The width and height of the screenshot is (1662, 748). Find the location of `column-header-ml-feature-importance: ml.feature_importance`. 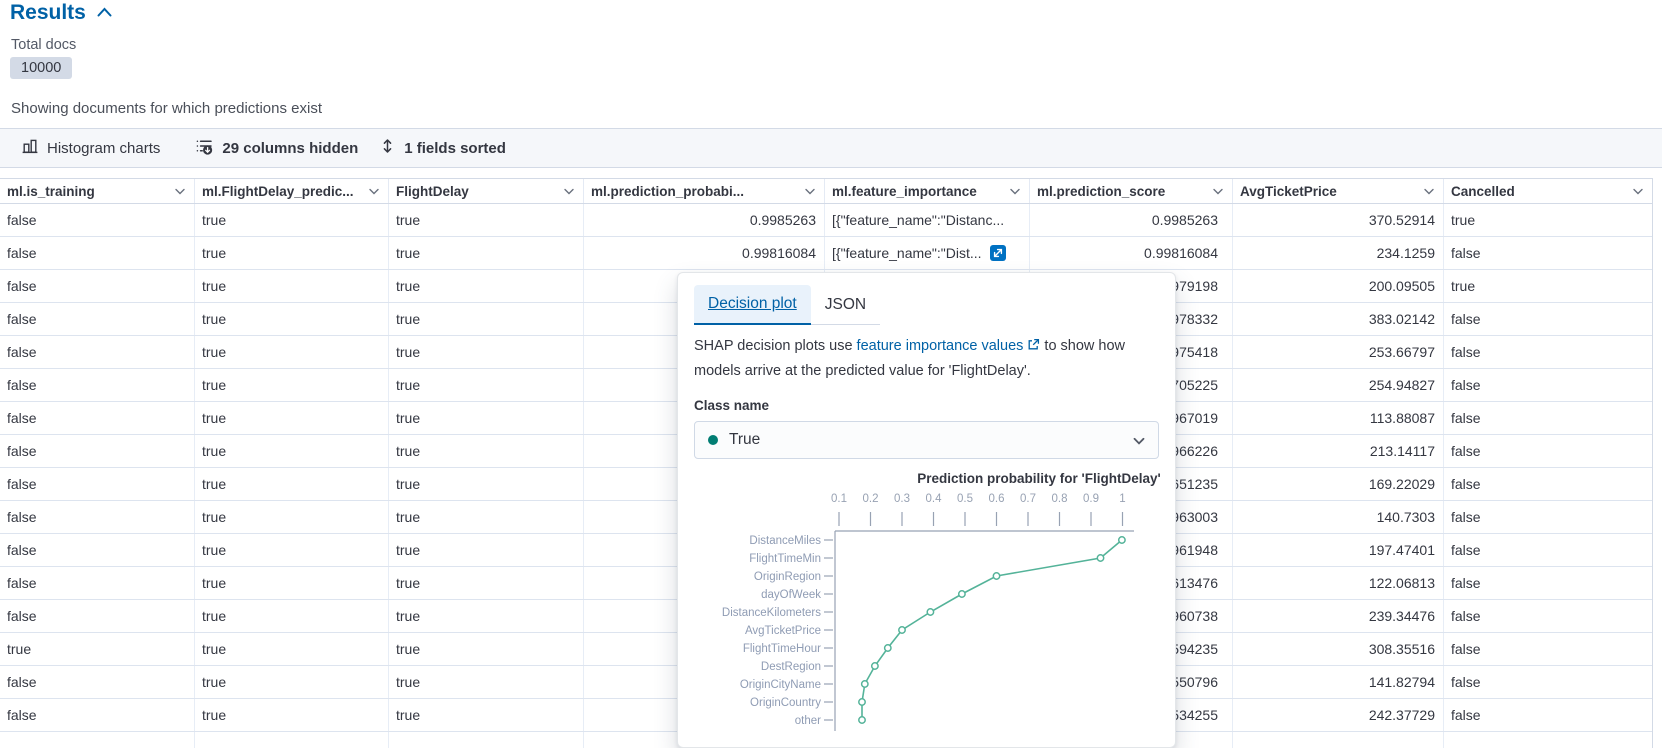

column-header-ml-feature-importance: ml.feature_importance is located at coordinates (927, 191).